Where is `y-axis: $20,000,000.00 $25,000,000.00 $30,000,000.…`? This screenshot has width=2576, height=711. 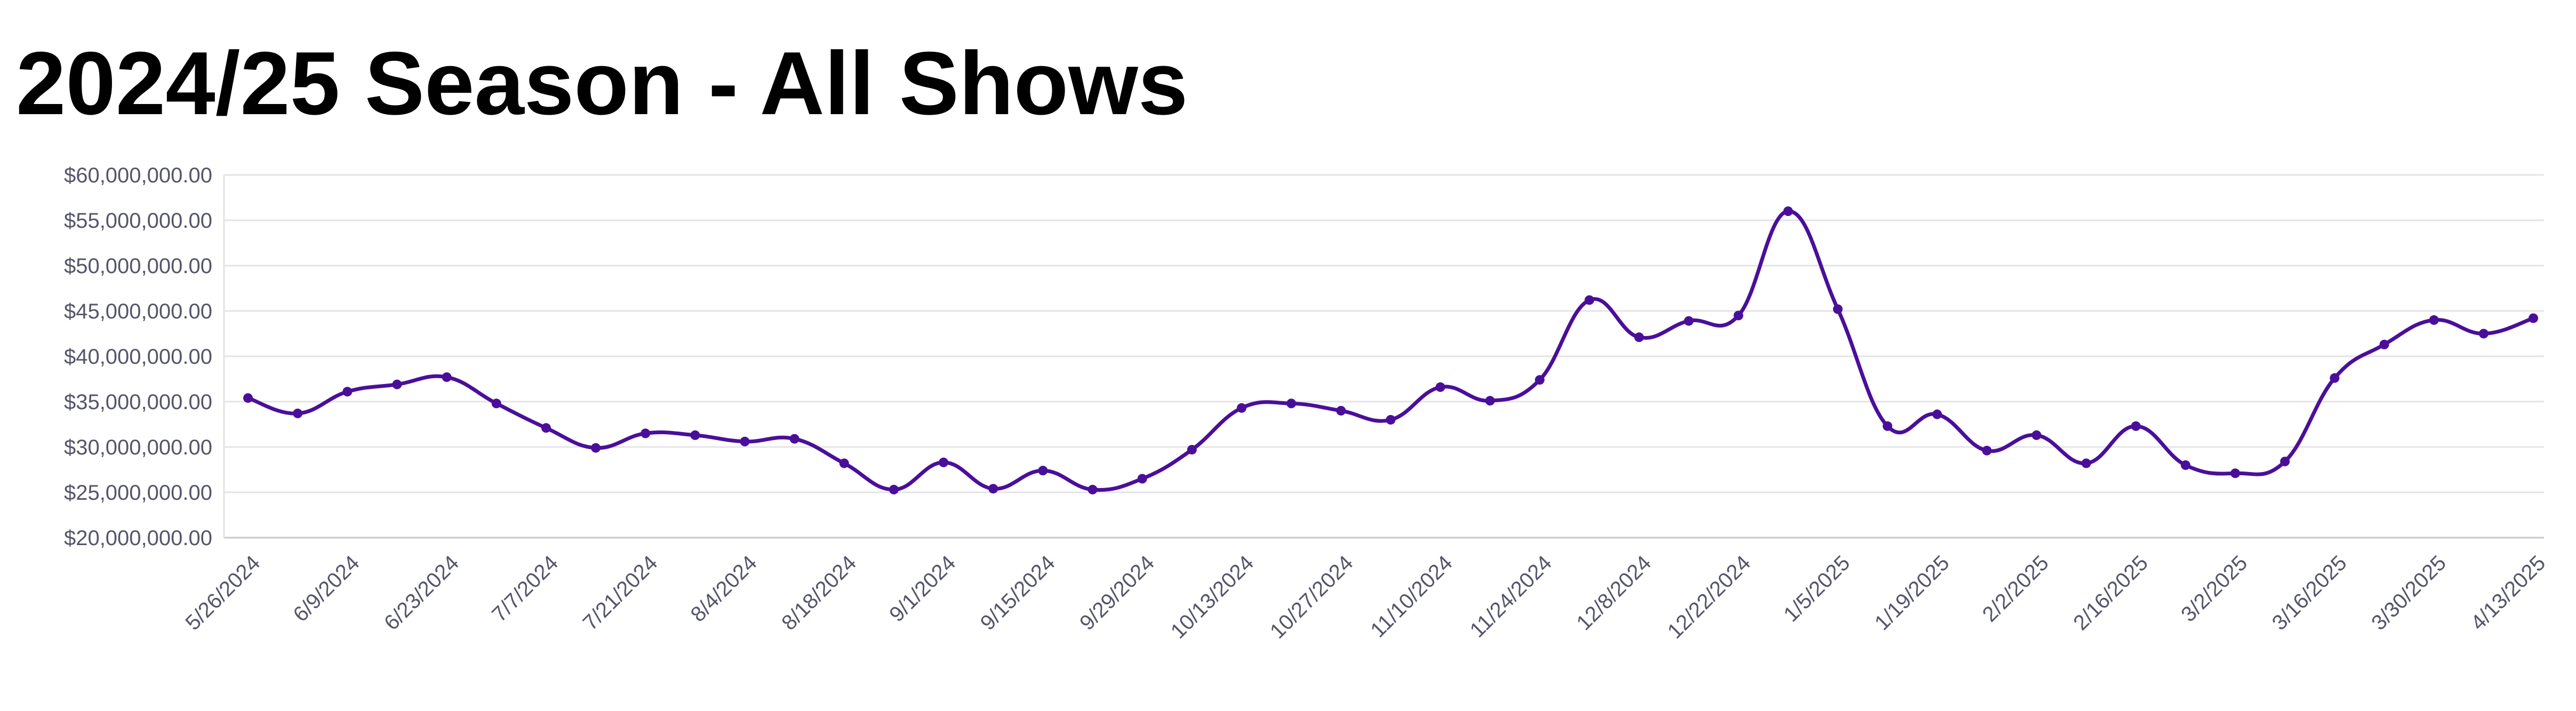
y-axis: $20,000,000.00 $25,000,000.00 $30,000,000.… is located at coordinates (138, 357).